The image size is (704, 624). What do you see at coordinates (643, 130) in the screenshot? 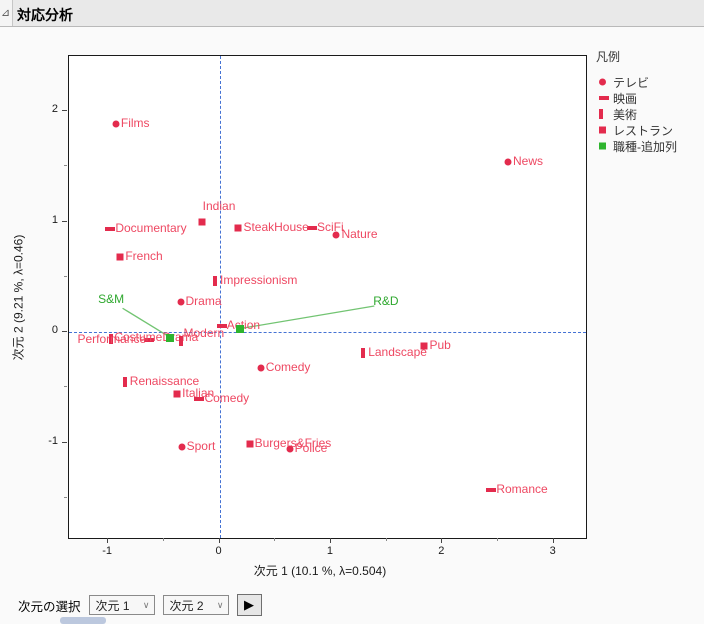
I see `legend-item-label: レストラン` at bounding box center [643, 130].